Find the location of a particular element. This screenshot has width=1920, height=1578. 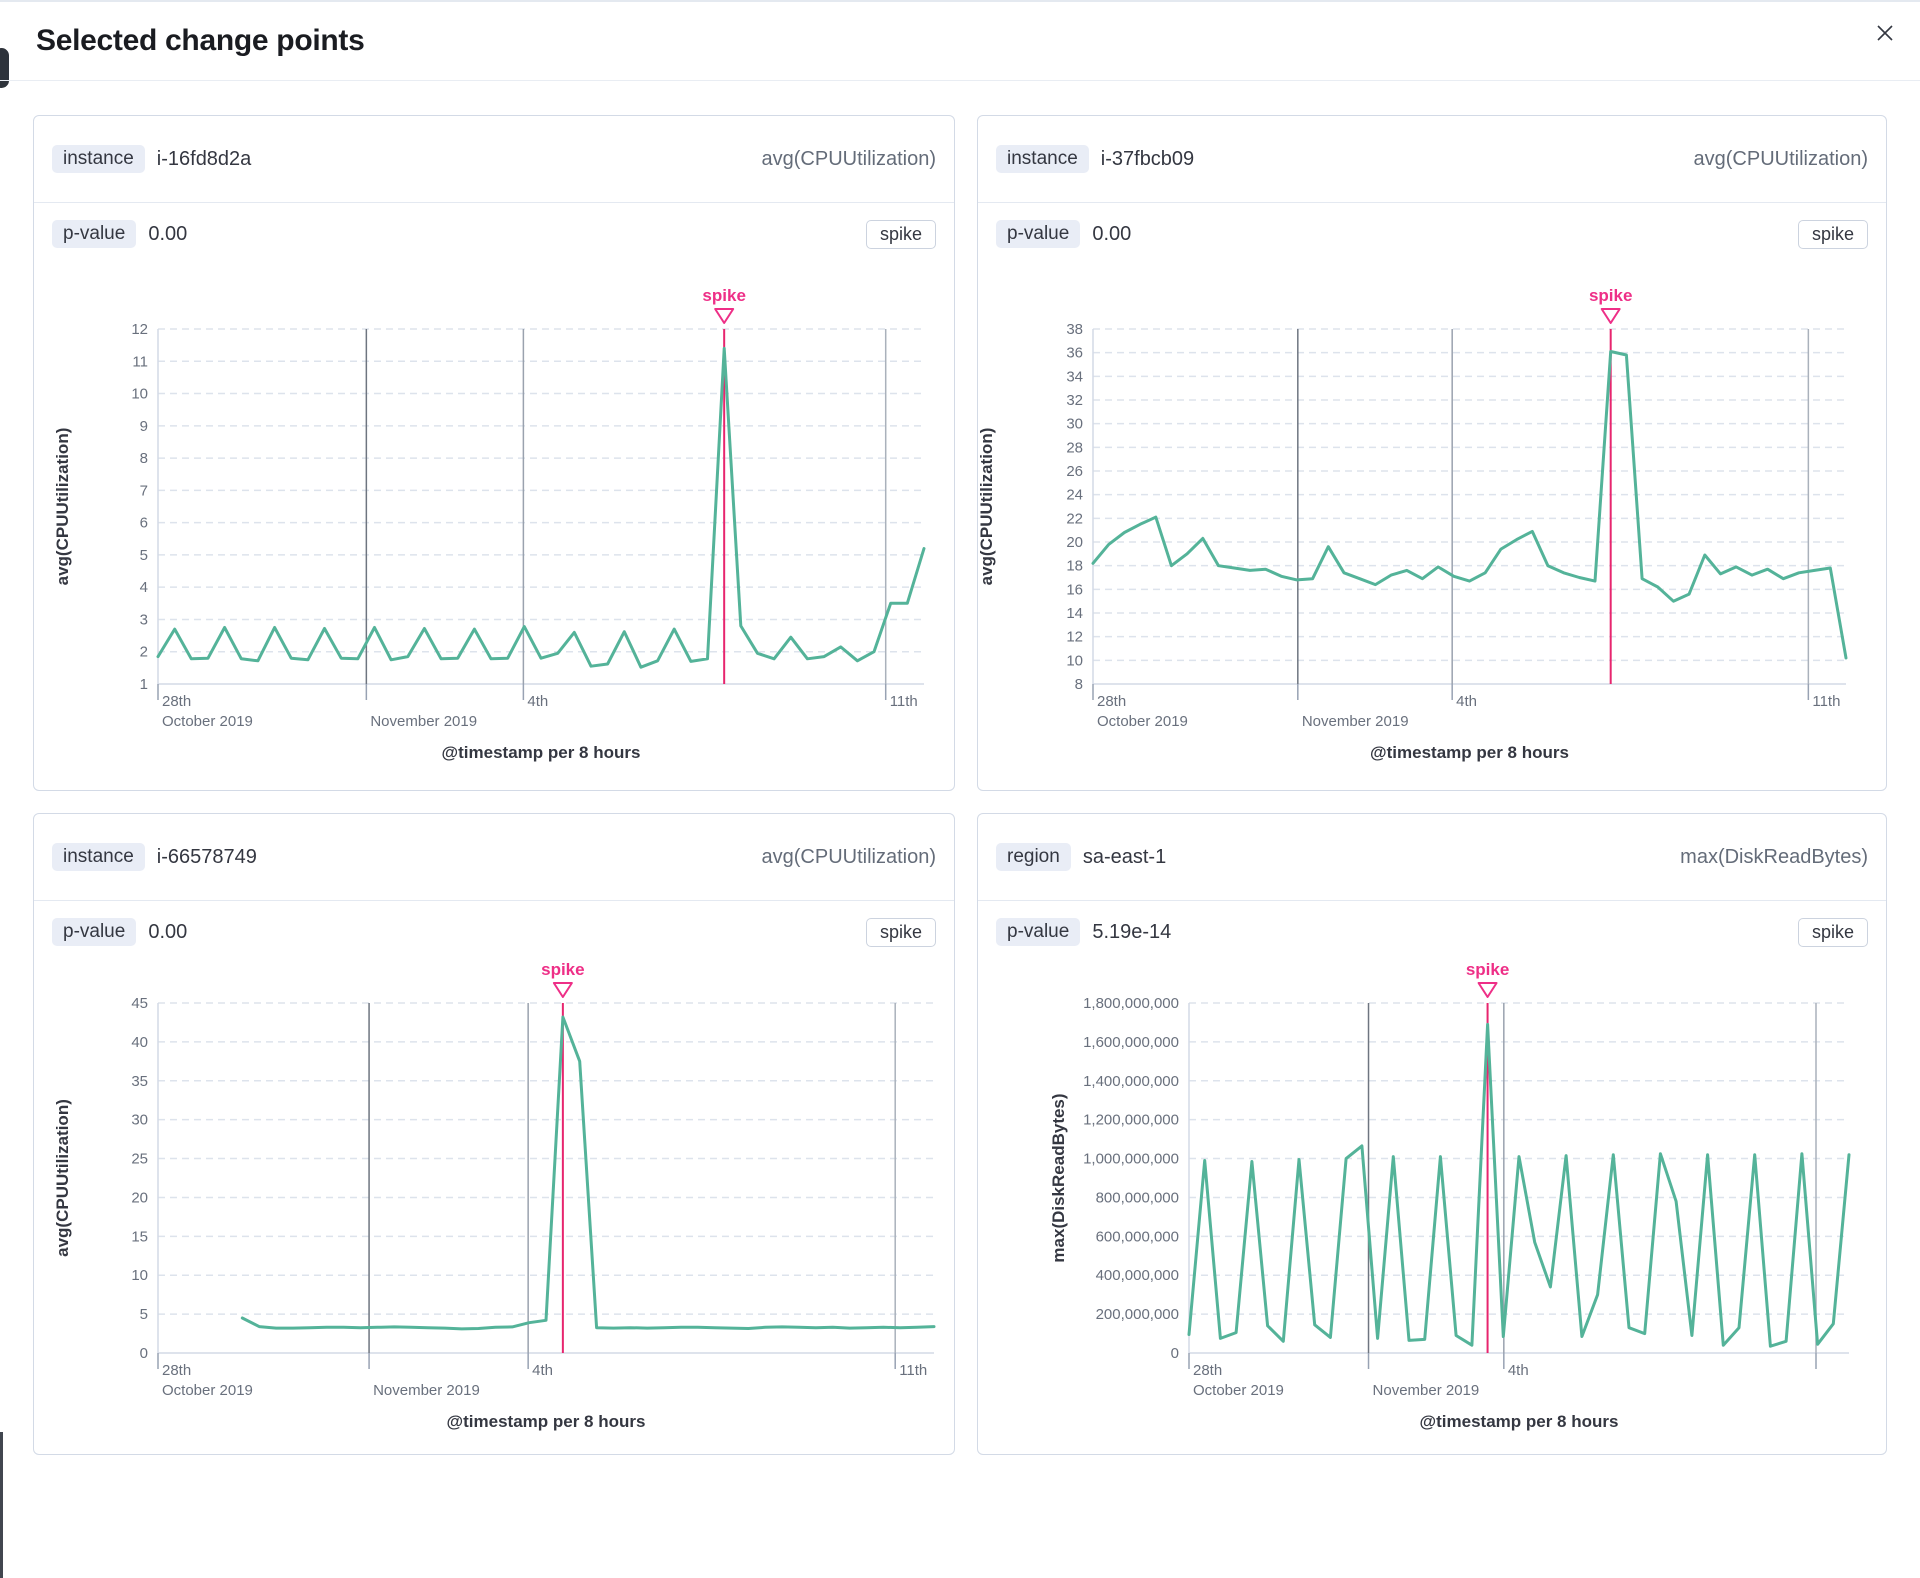

split-field-value: i-37fbcb09 is located at coordinates (1147, 158).